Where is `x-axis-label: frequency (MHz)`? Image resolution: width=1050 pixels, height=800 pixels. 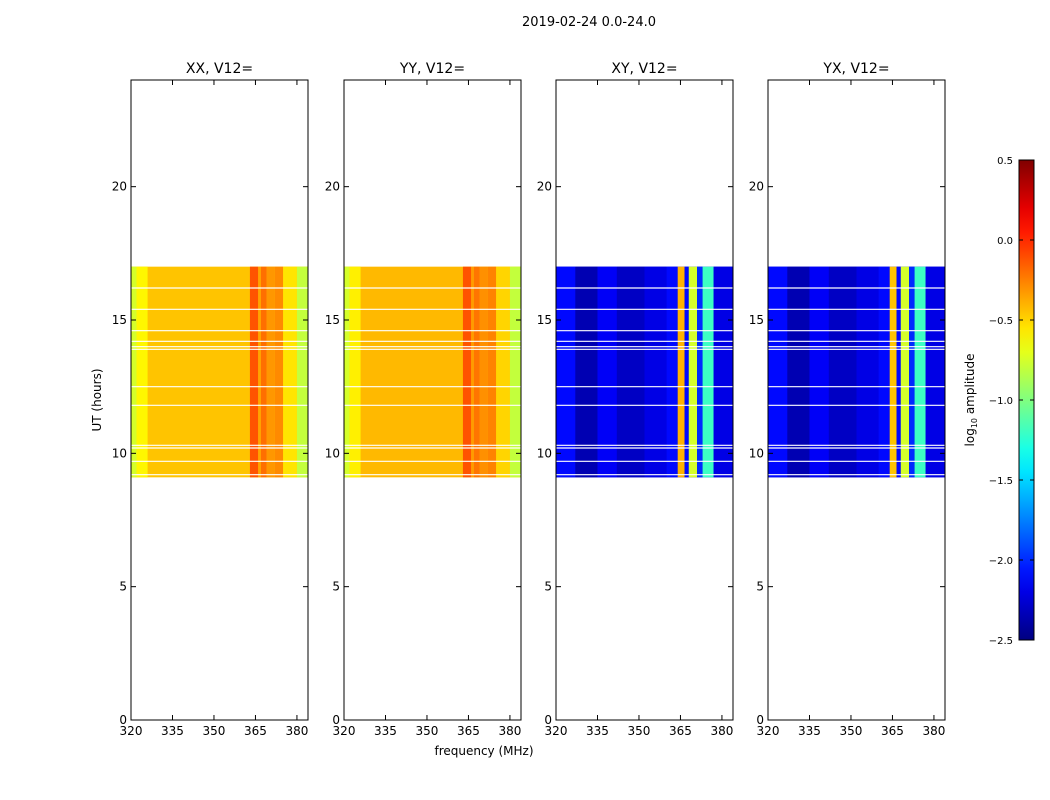 x-axis-label: frequency (MHz) is located at coordinates (483, 751).